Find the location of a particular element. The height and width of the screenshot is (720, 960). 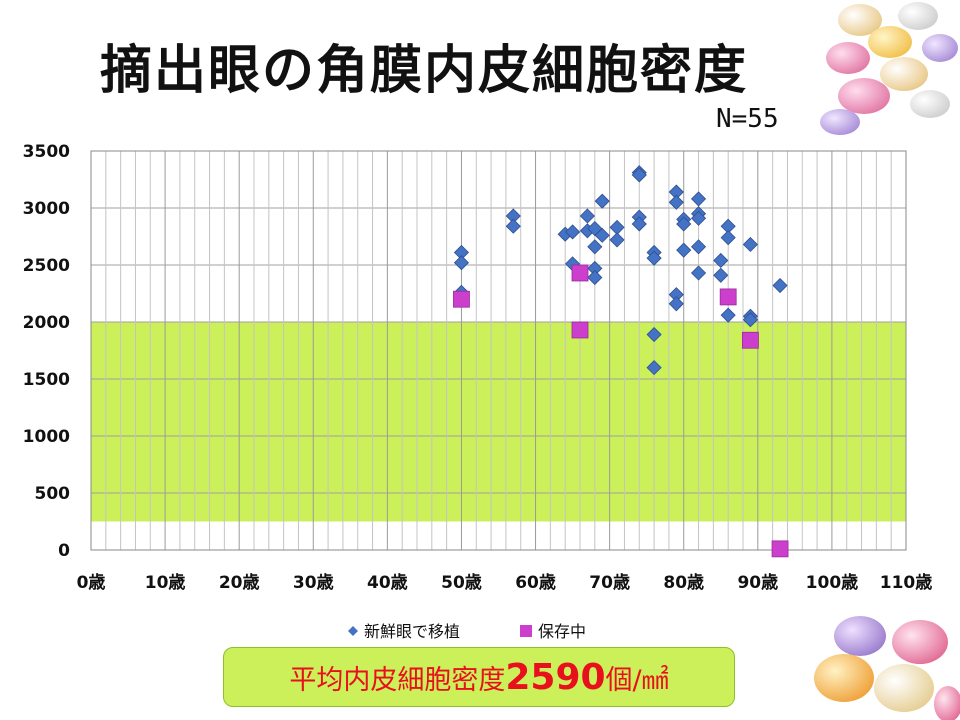

average-density-value: 2590 is located at coordinates (555, 677).